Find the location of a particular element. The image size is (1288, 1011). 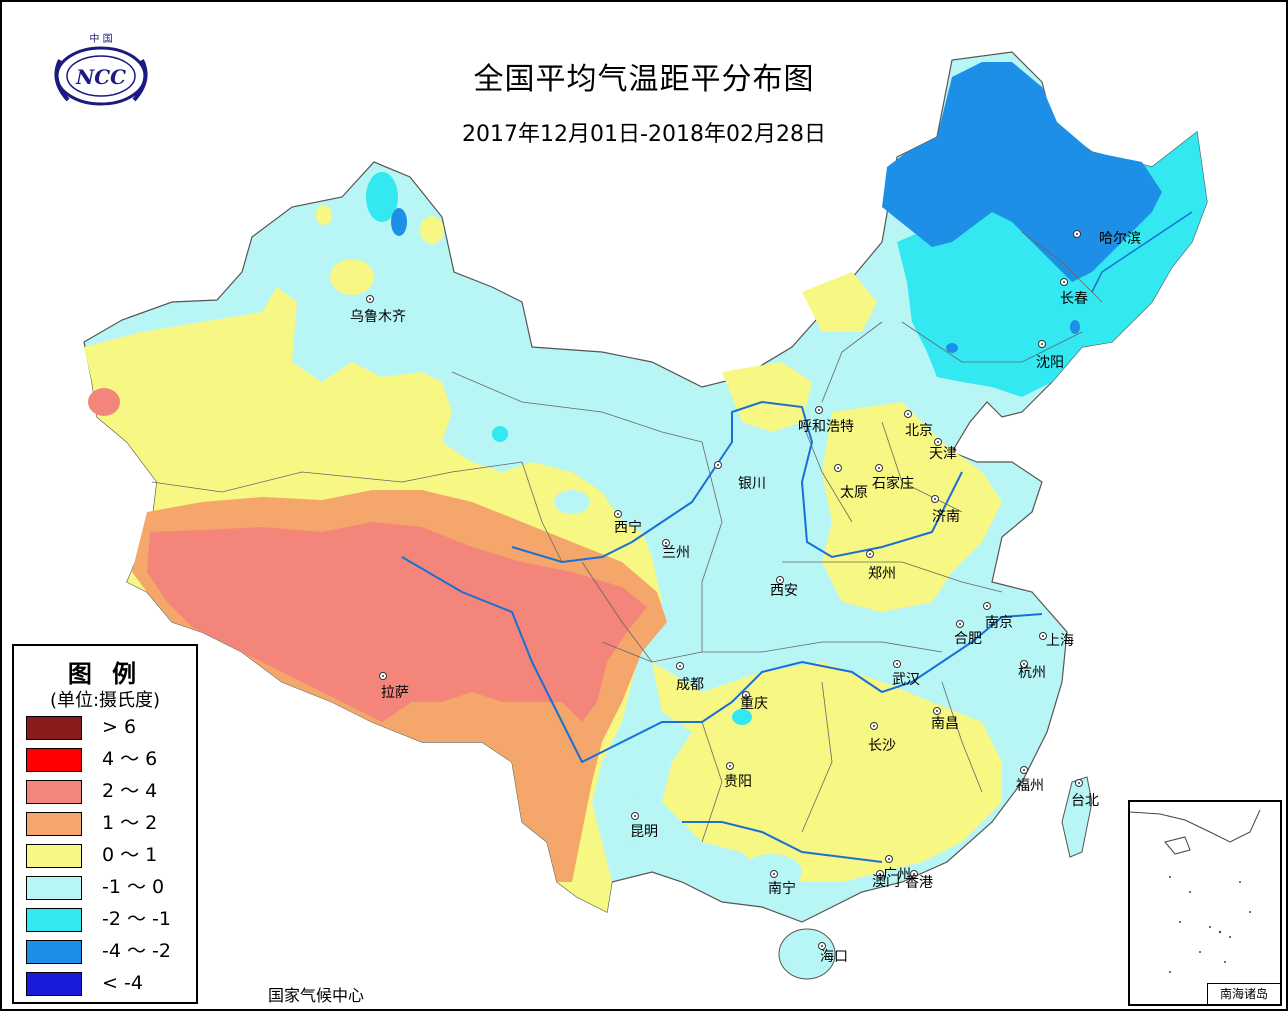

city-label: 贵阳 is located at coordinates (738, 782).